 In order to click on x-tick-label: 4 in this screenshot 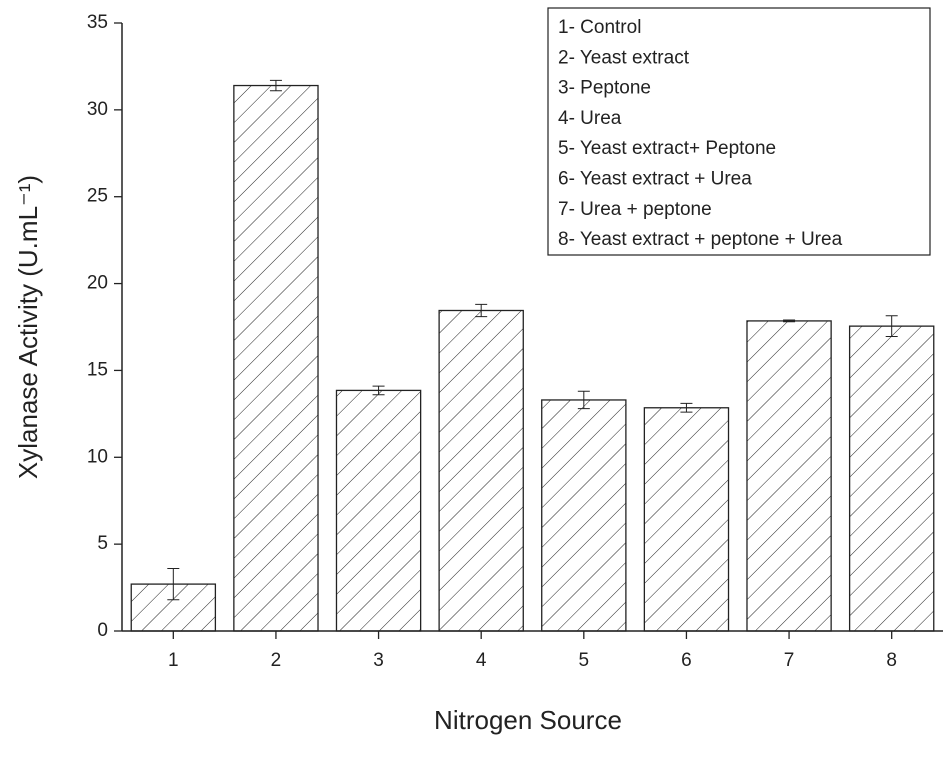, I will do `click(481, 660)`.